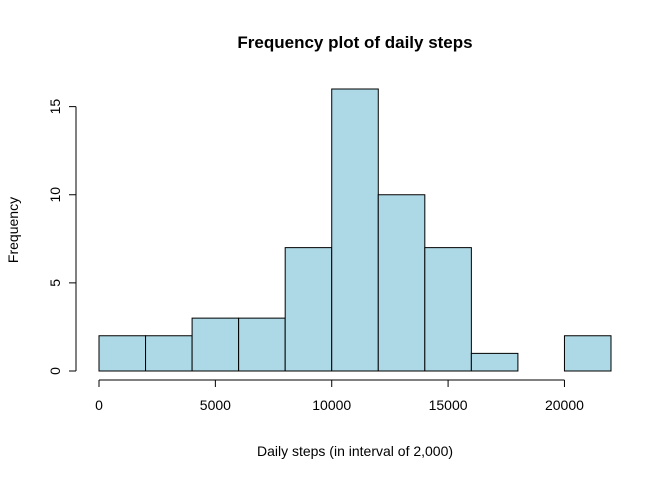  What do you see at coordinates (355, 451) in the screenshot?
I see `x-axis-label: Daily steps (in interval of 2,000)` at bounding box center [355, 451].